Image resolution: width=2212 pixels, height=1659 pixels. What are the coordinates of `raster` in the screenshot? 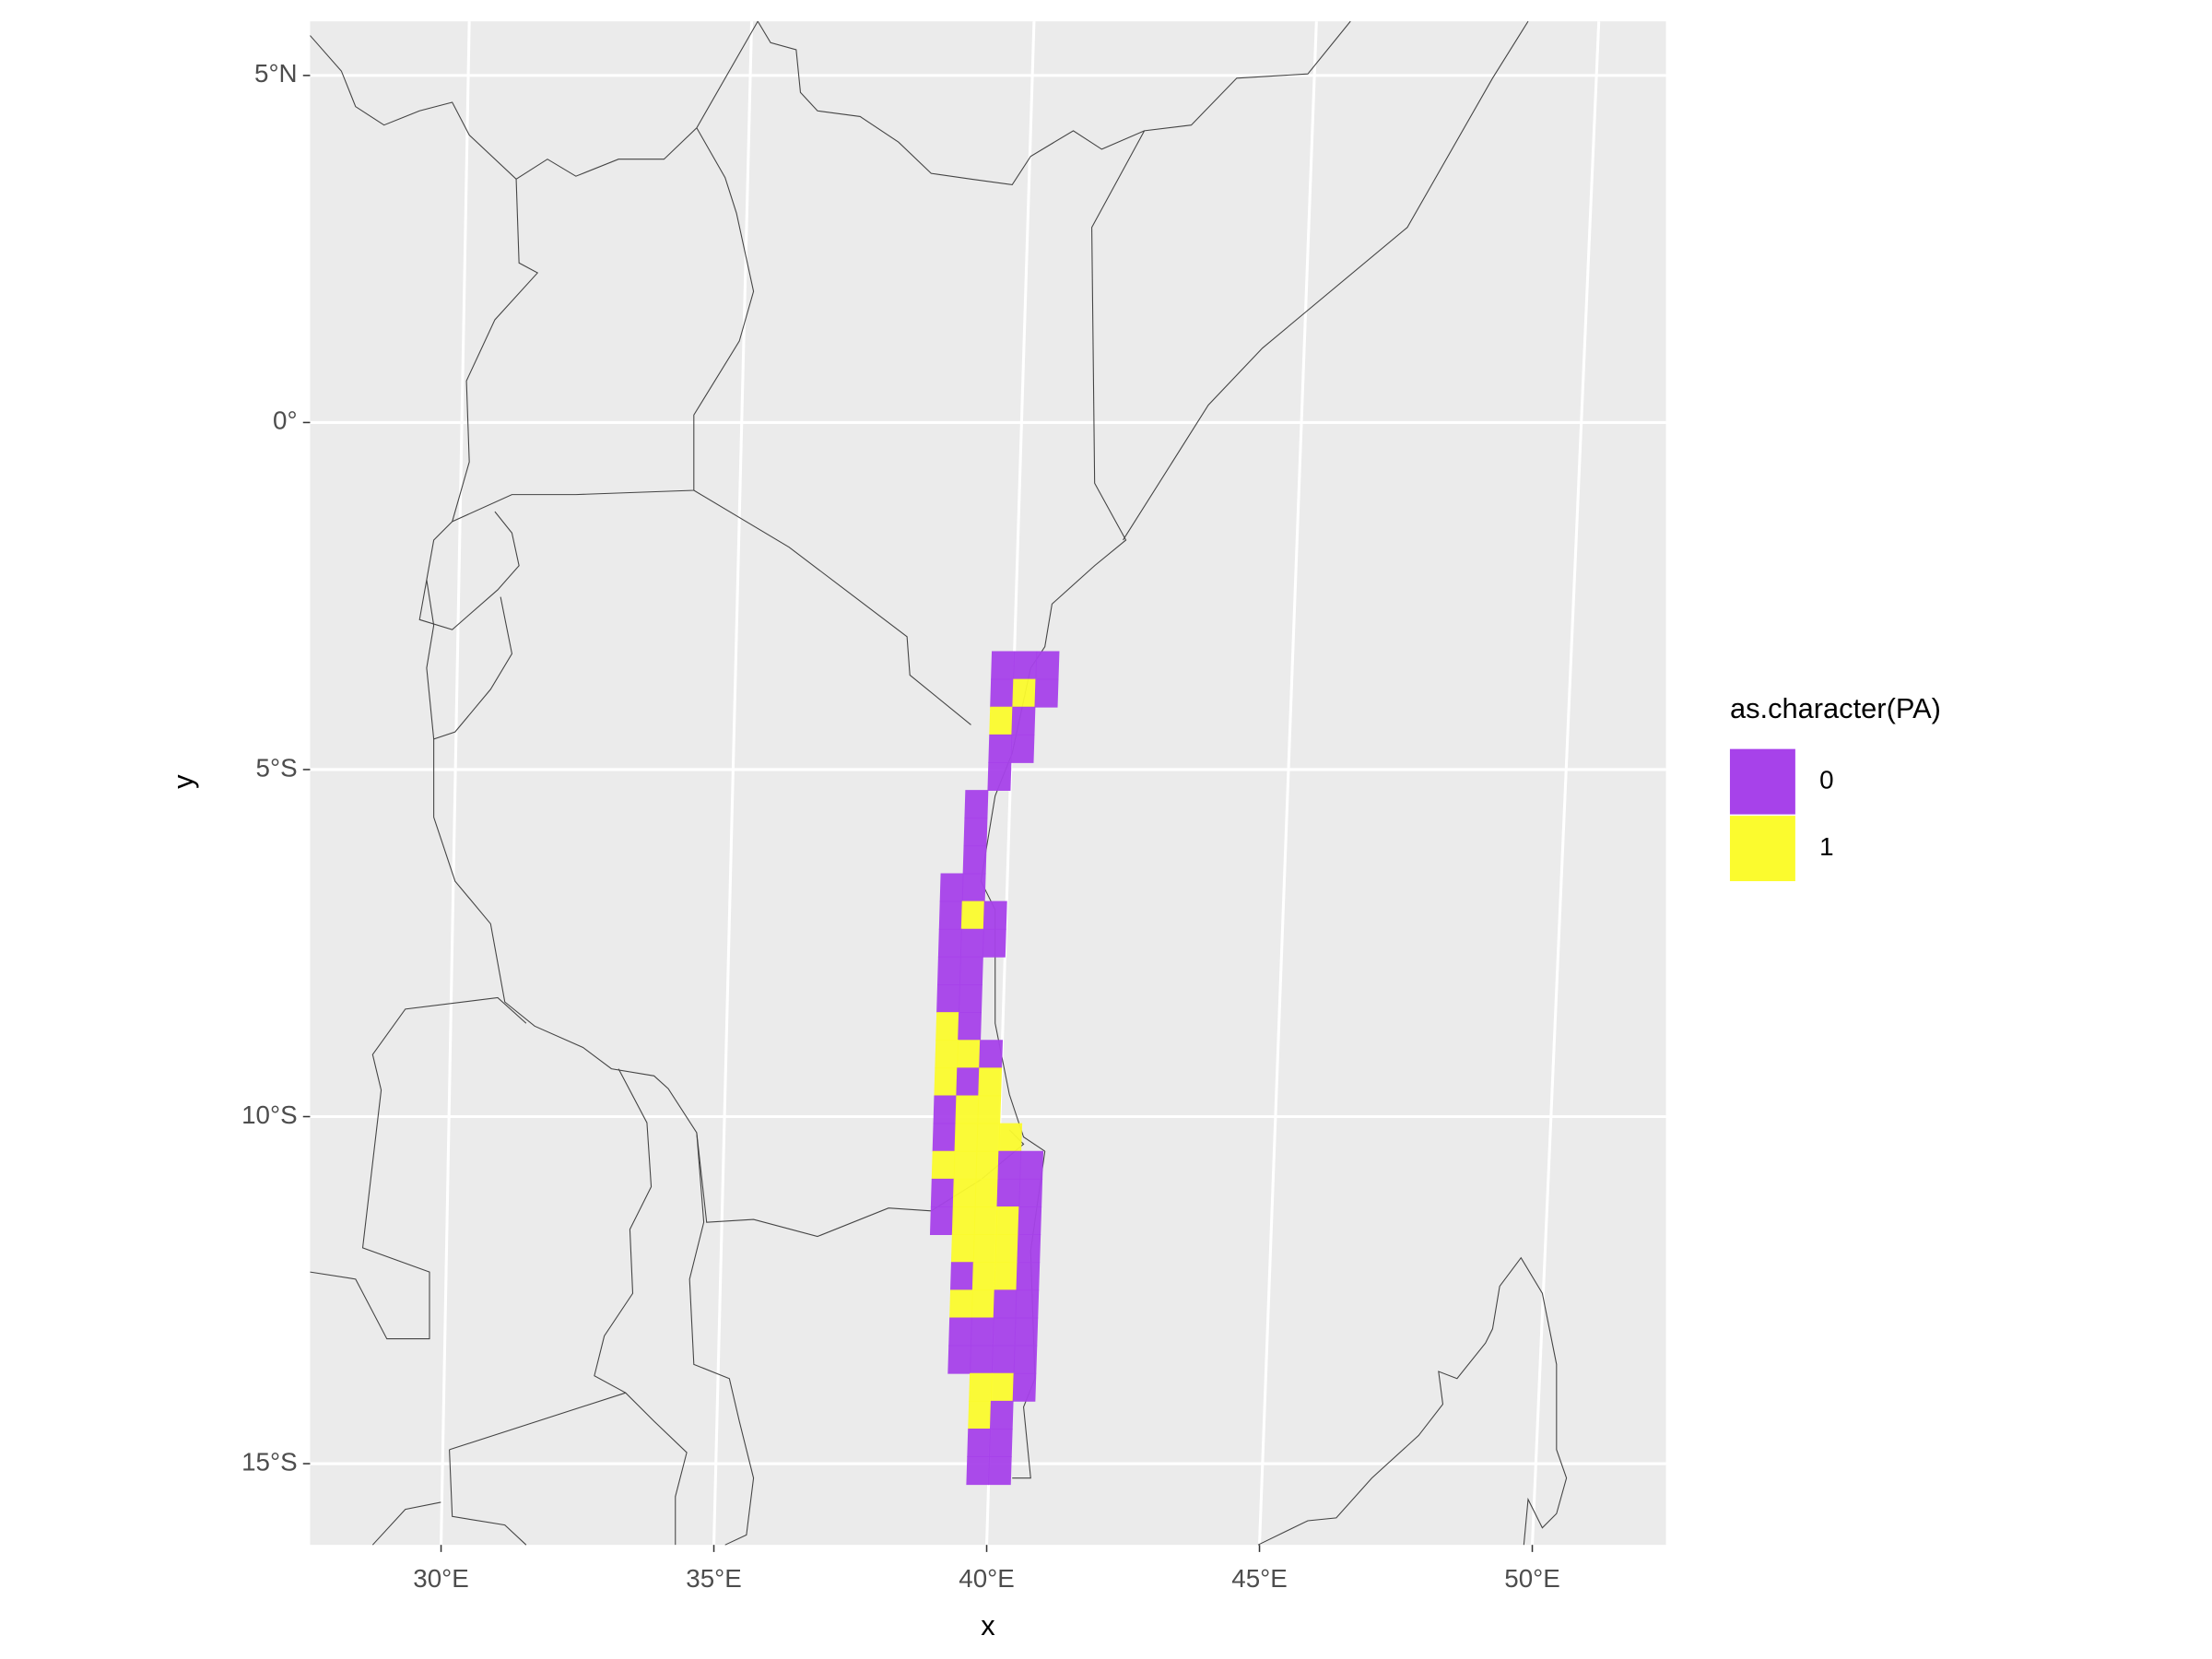 It's located at (994, 1068).